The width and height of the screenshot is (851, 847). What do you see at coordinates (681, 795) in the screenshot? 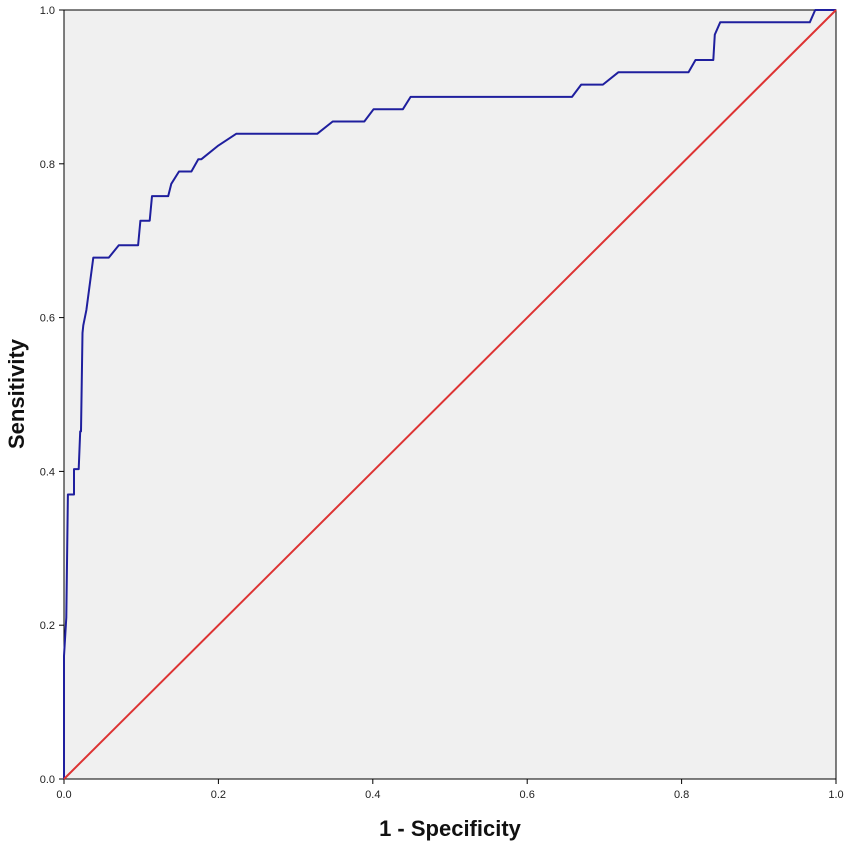
I see `x-tick-label: 0.8` at bounding box center [681, 795].